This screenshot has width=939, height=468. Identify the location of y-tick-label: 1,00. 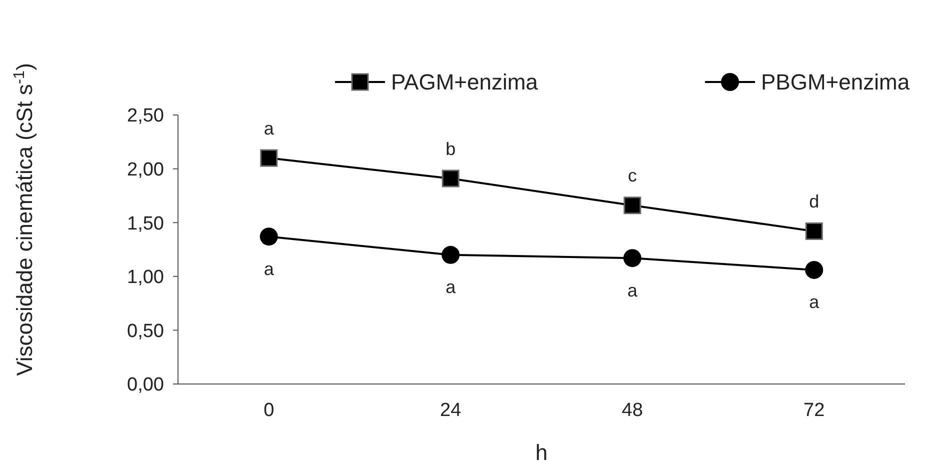
(145, 277).